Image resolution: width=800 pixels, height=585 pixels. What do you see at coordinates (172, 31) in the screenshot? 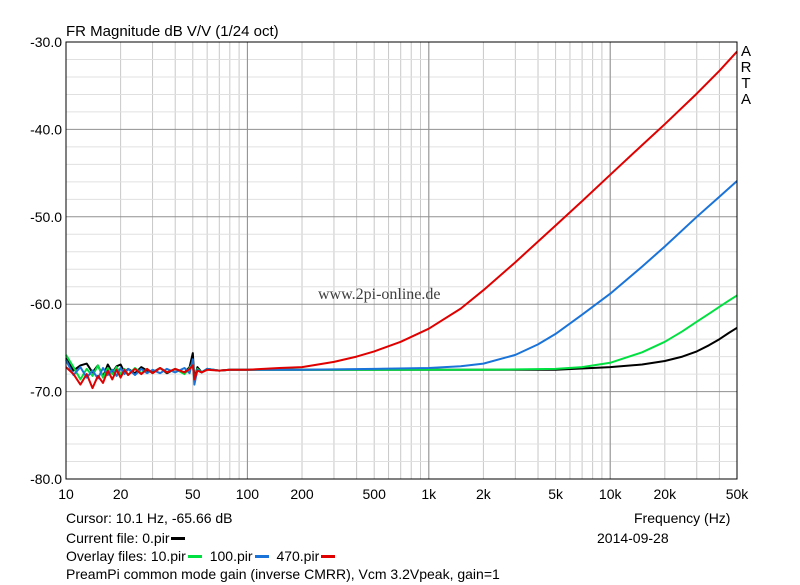
I see `chart-title: FR Magnitude dB V/V (1/24 oct)` at bounding box center [172, 31].